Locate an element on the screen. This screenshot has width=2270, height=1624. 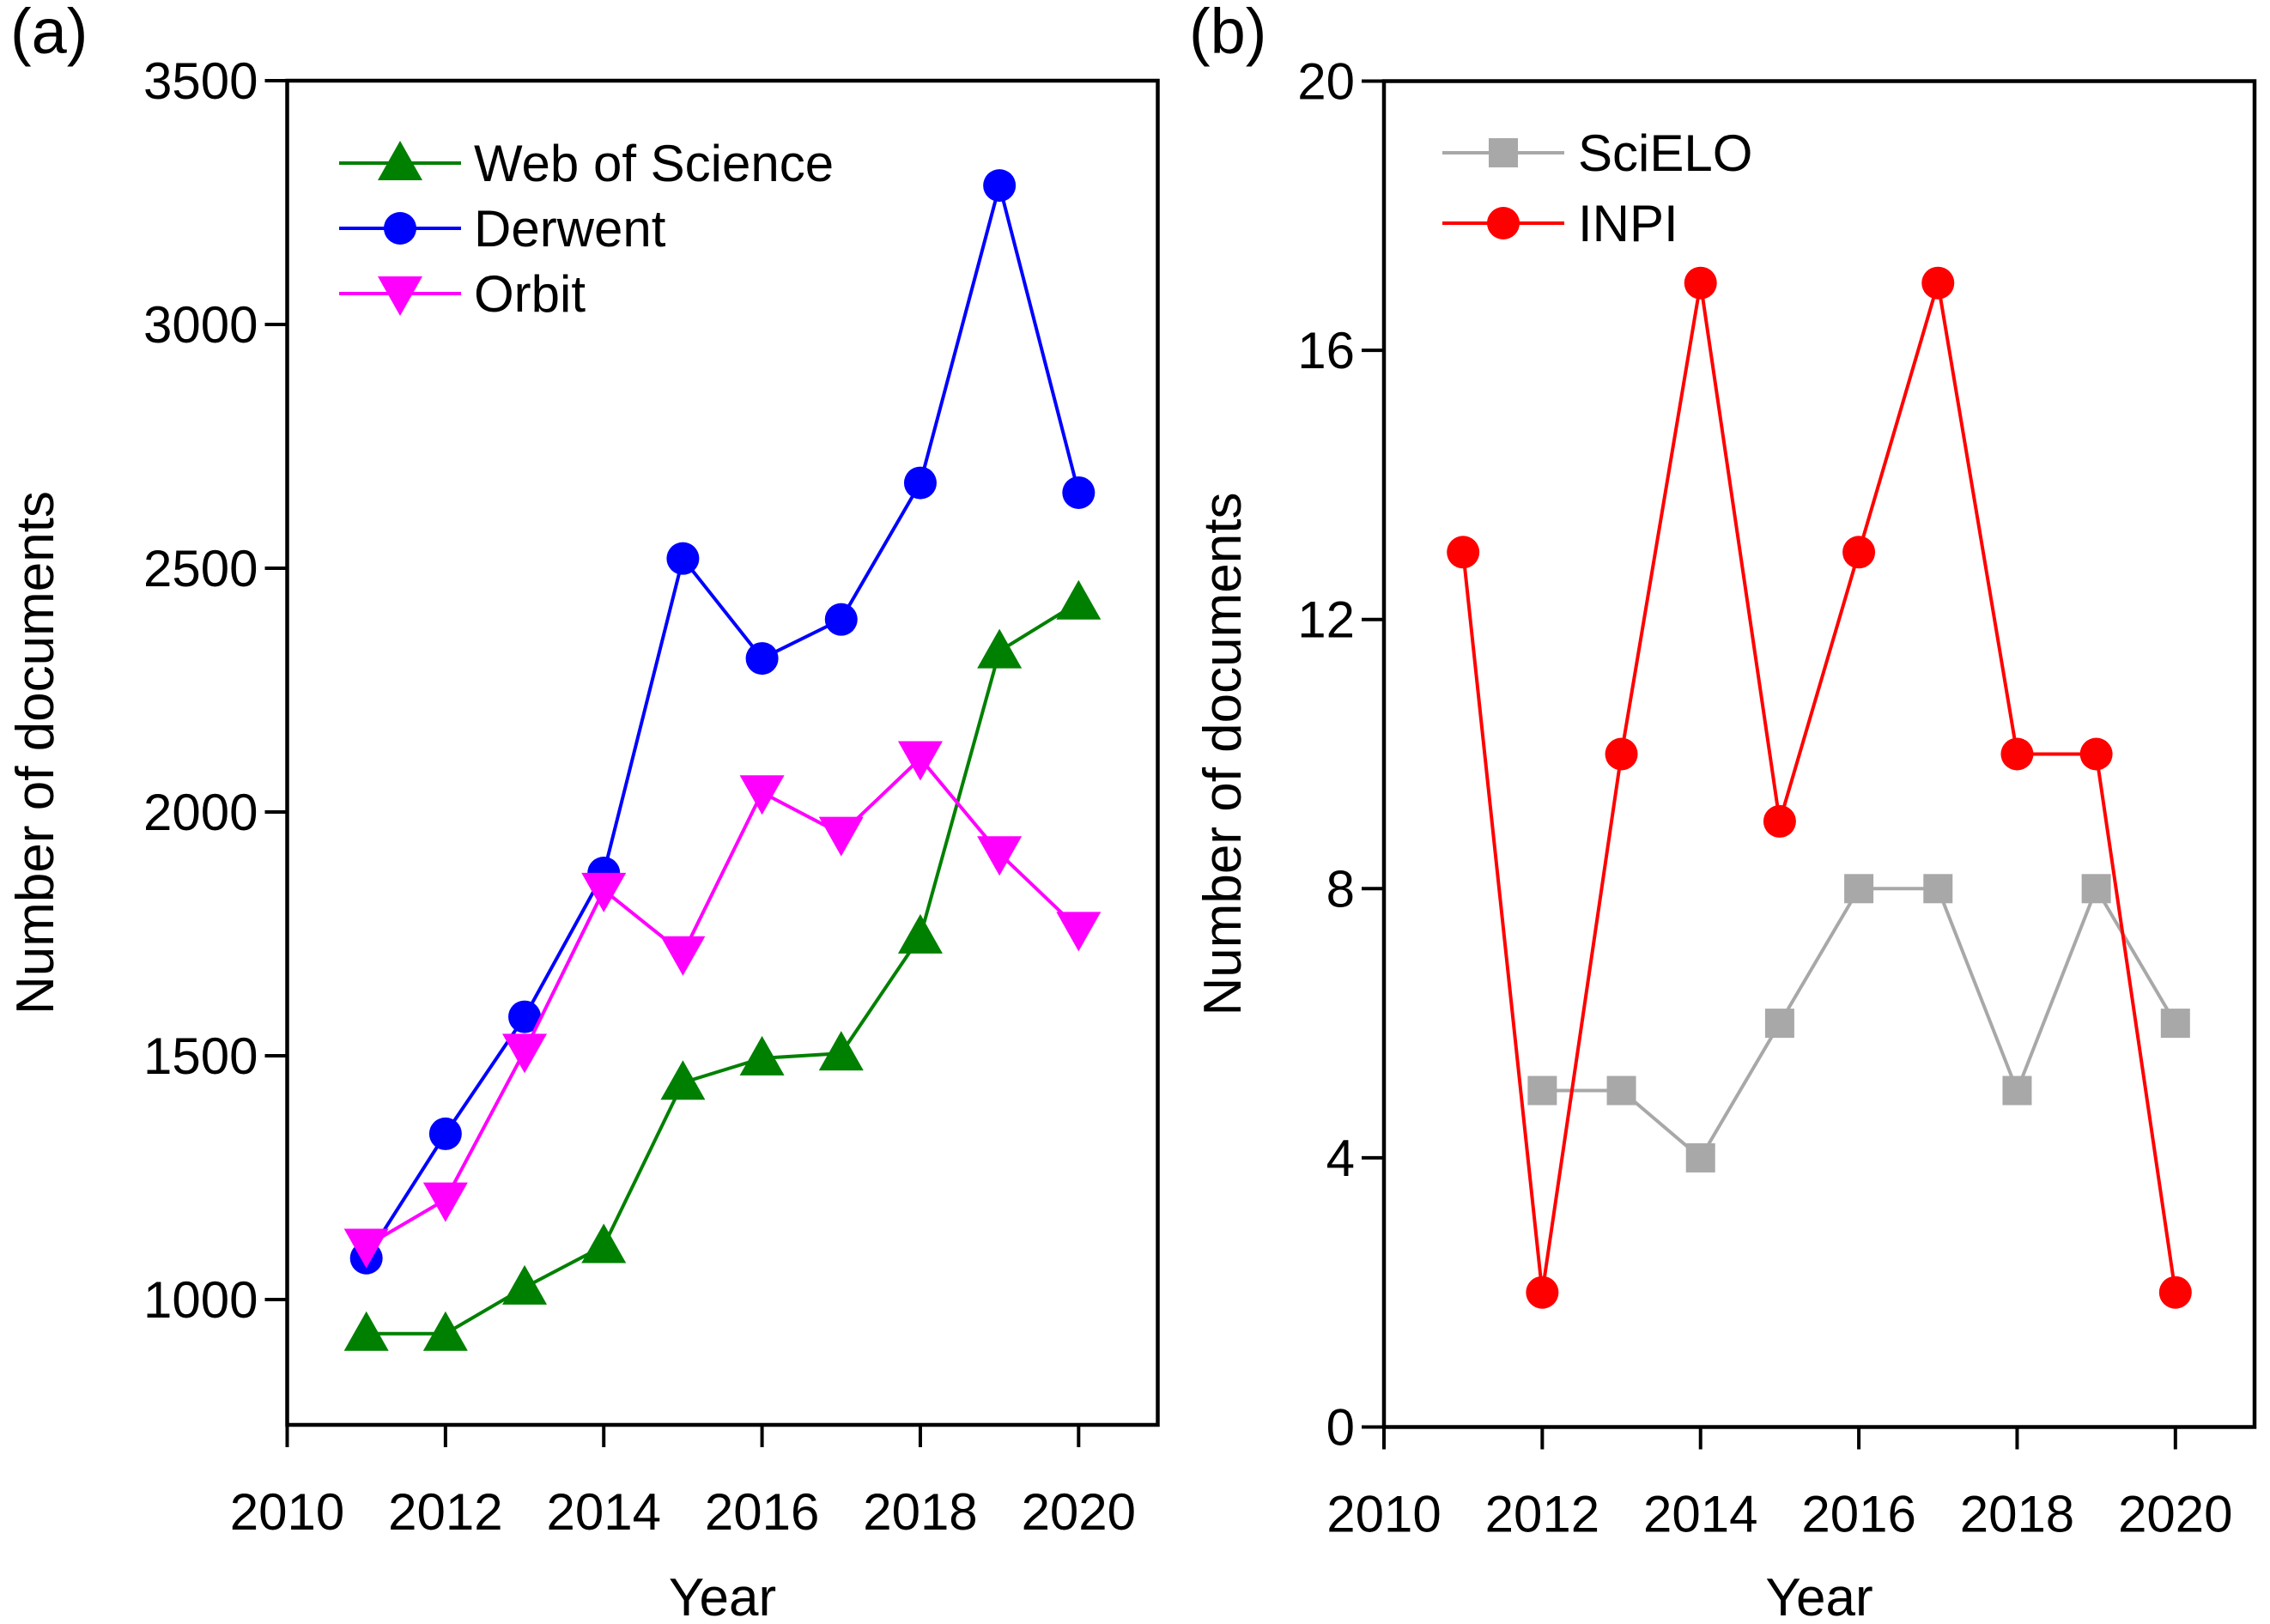
panel-a-y-tick-label: 3000 is located at coordinates (200, 325).